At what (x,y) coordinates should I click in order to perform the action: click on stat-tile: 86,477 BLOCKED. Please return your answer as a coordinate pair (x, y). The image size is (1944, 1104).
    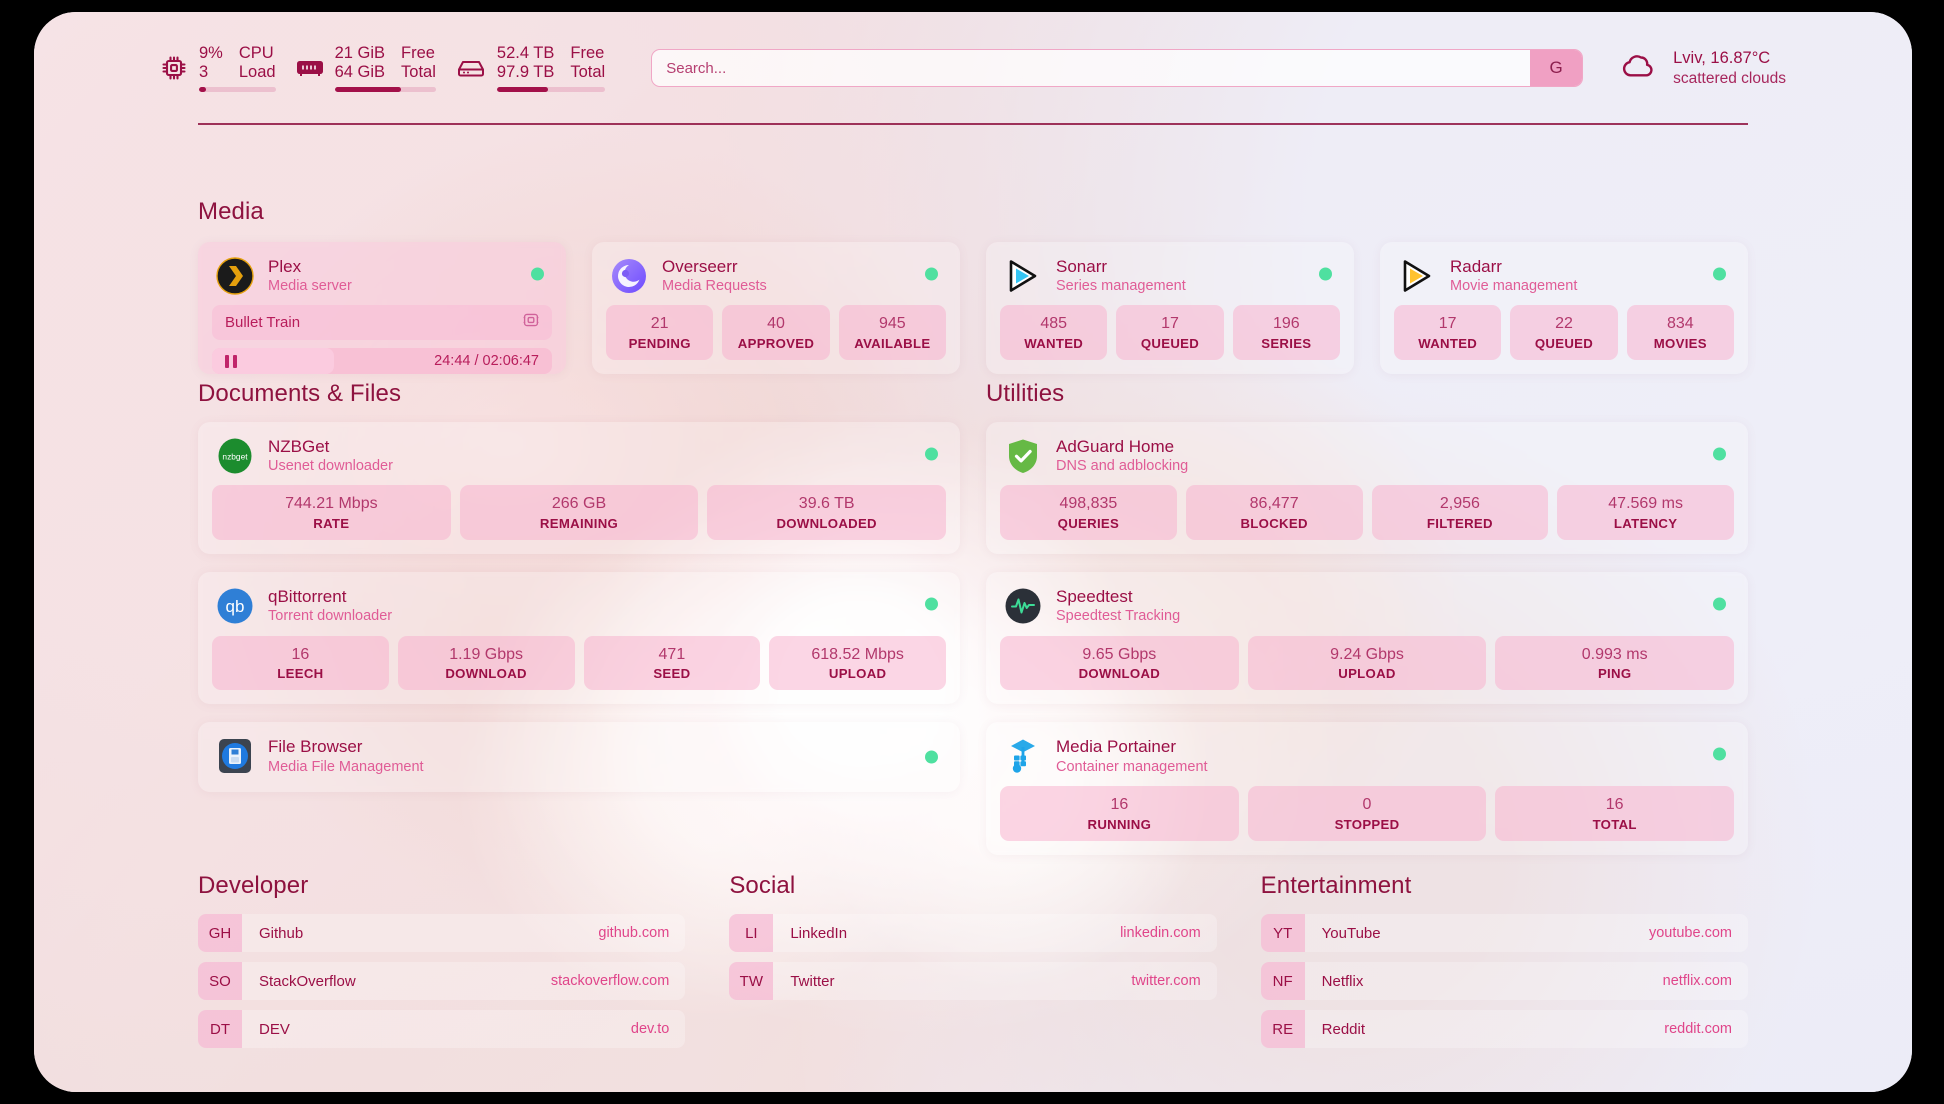
    Looking at the image, I should click on (1274, 513).